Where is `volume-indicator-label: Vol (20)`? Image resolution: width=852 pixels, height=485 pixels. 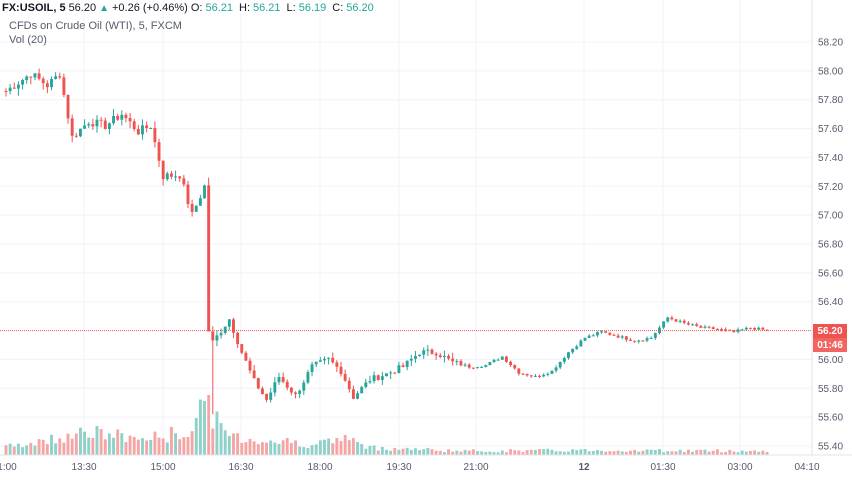 volume-indicator-label: Vol (20) is located at coordinates (28, 40).